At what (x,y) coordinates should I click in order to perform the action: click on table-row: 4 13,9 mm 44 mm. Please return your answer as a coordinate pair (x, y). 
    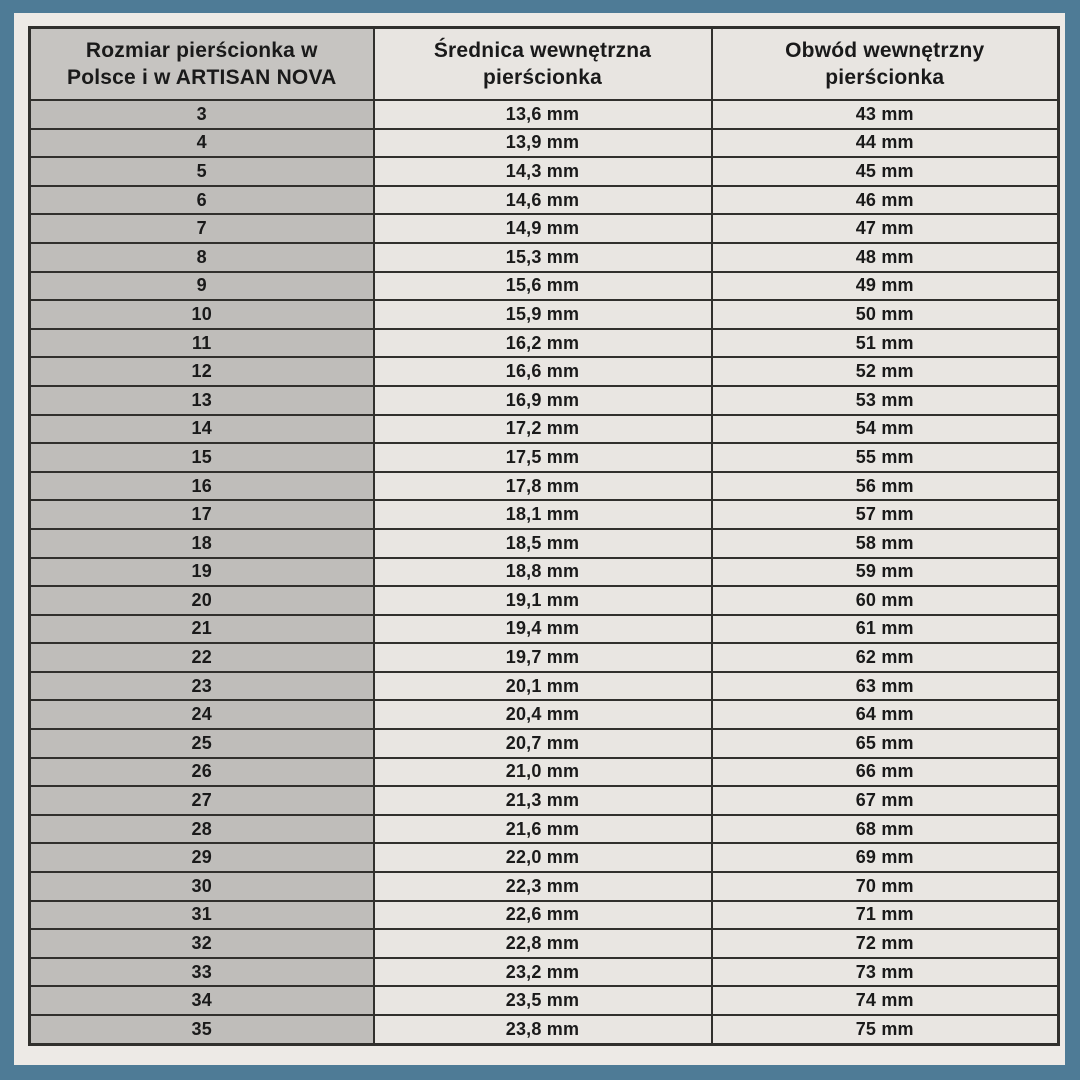
    Looking at the image, I should click on (544, 143).